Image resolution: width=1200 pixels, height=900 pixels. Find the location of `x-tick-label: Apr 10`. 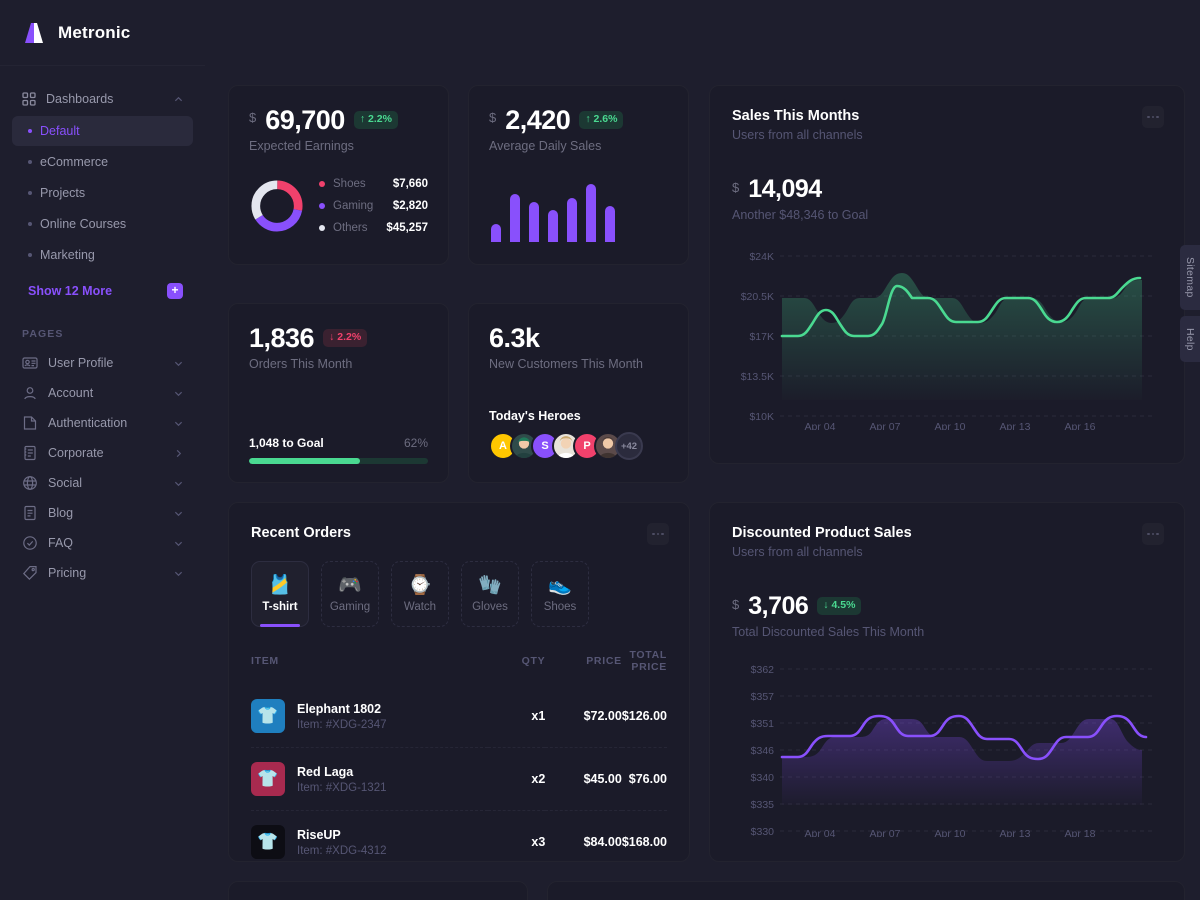

x-tick-label: Apr 10 is located at coordinates (950, 832).